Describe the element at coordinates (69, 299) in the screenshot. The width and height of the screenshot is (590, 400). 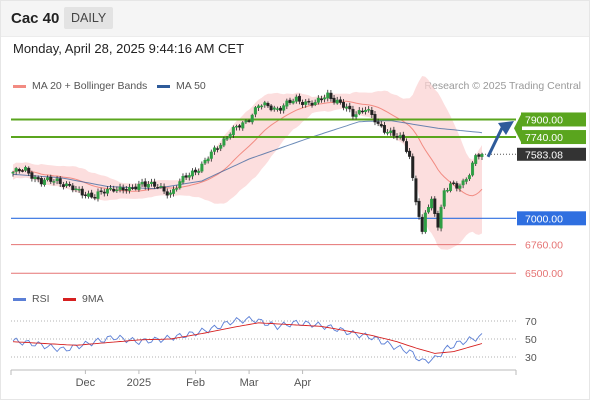
I see `ma9-swatch` at that location.